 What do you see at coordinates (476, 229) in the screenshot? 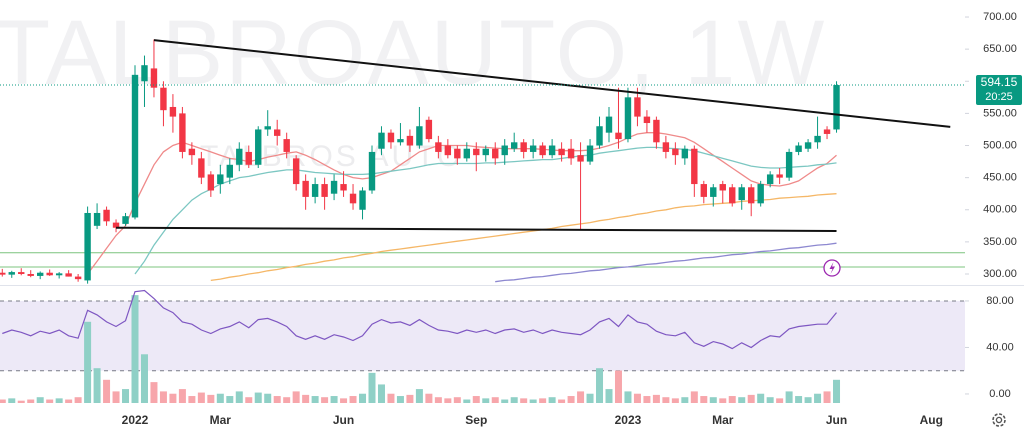
I see `trendline` at bounding box center [476, 229].